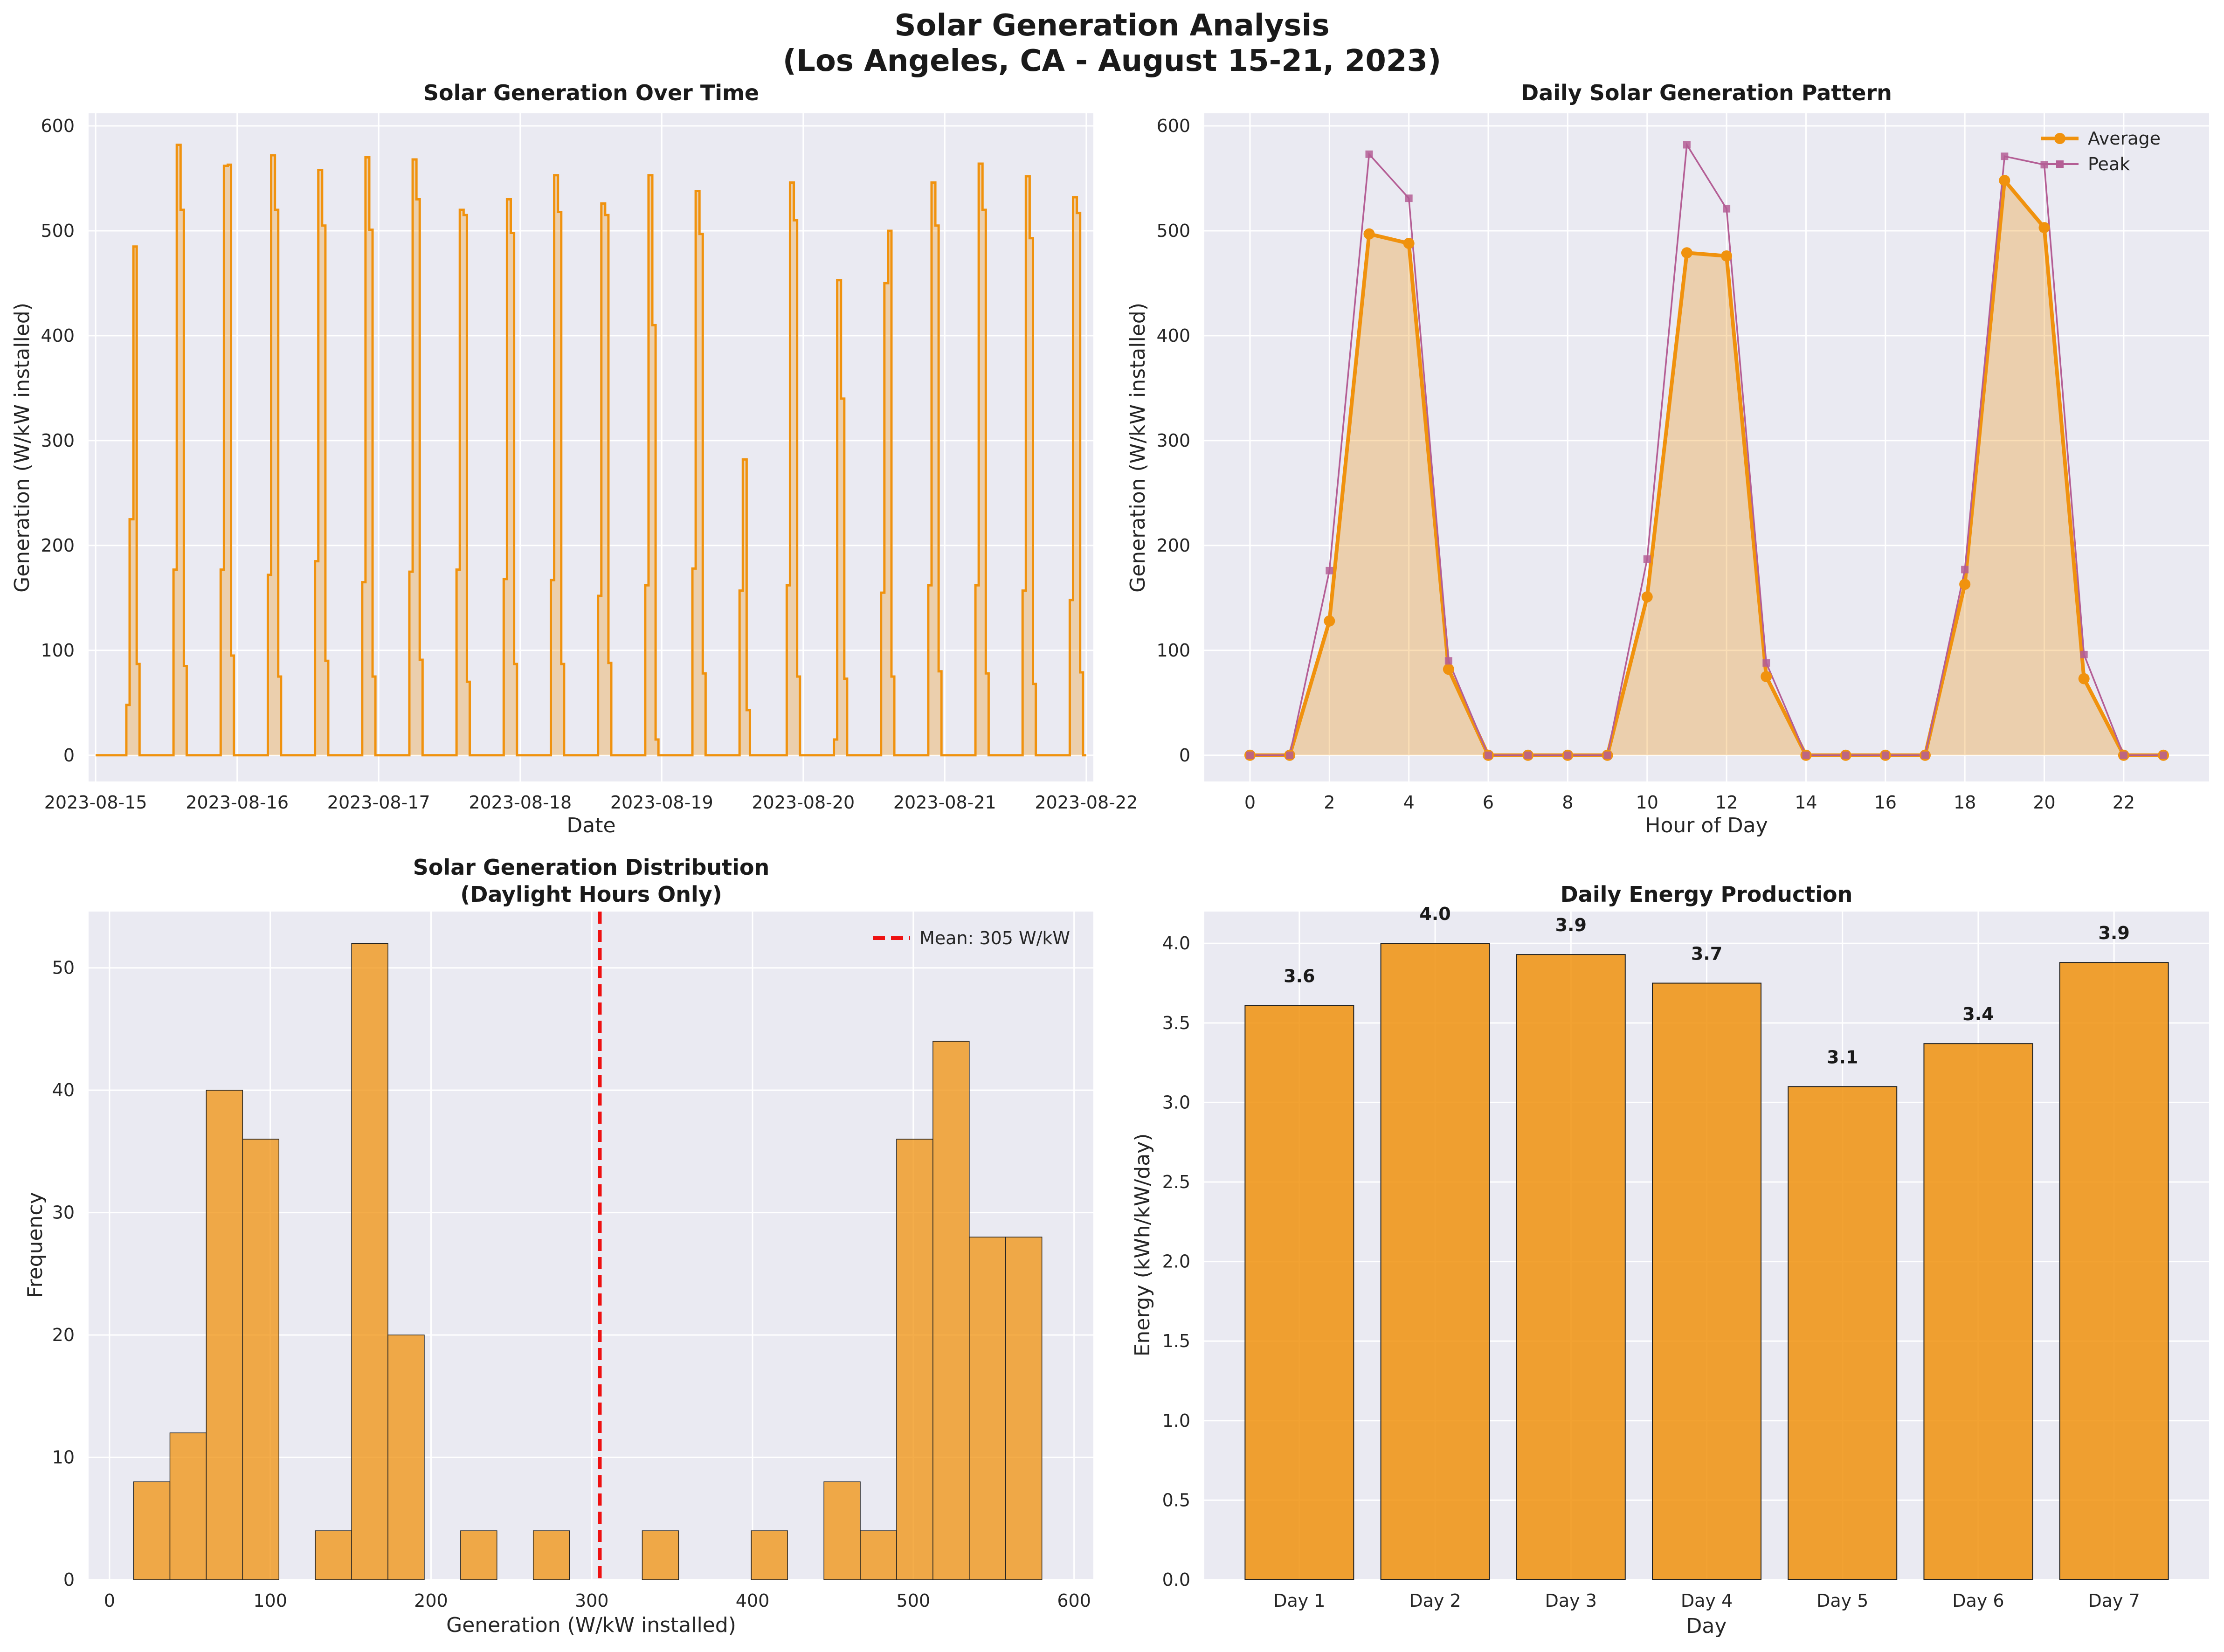 The height and width of the screenshot is (1652, 2224). Describe the element at coordinates (1965, 802) in the screenshot. I see `x-tick-label: 18` at that location.